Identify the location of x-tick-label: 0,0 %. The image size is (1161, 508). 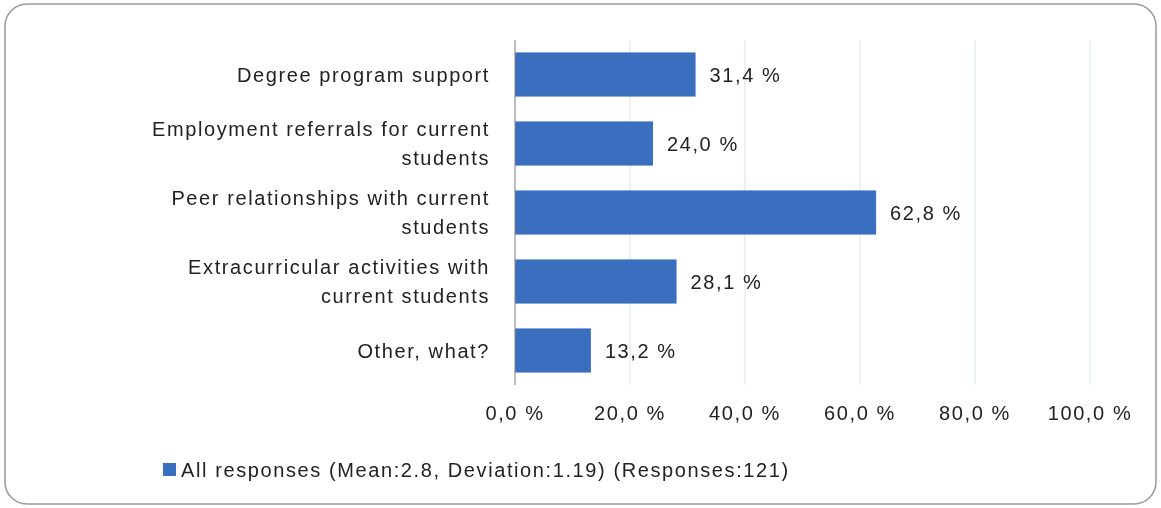
(515, 413).